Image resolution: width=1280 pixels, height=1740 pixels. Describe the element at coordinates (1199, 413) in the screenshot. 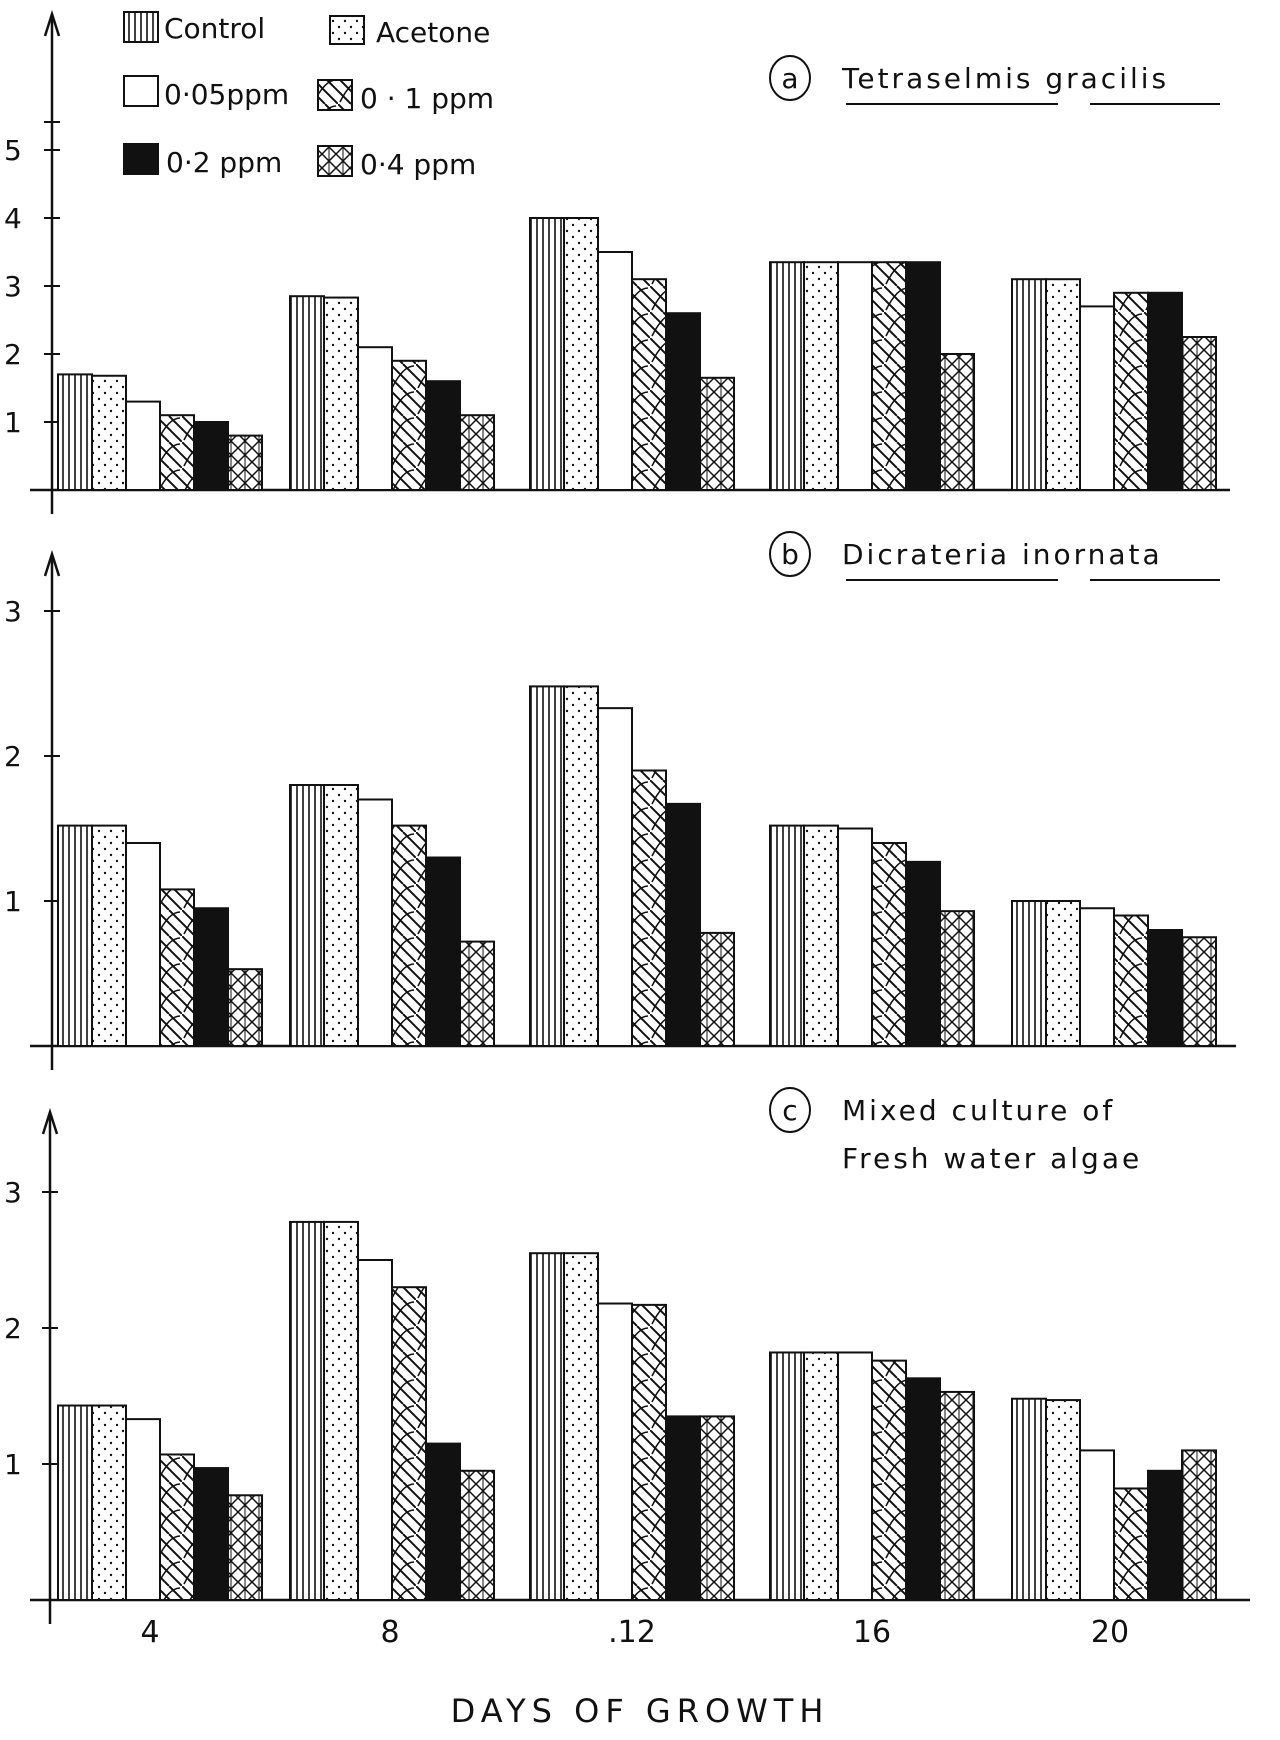

I see `bar-a-day20-0-4-ppm` at that location.